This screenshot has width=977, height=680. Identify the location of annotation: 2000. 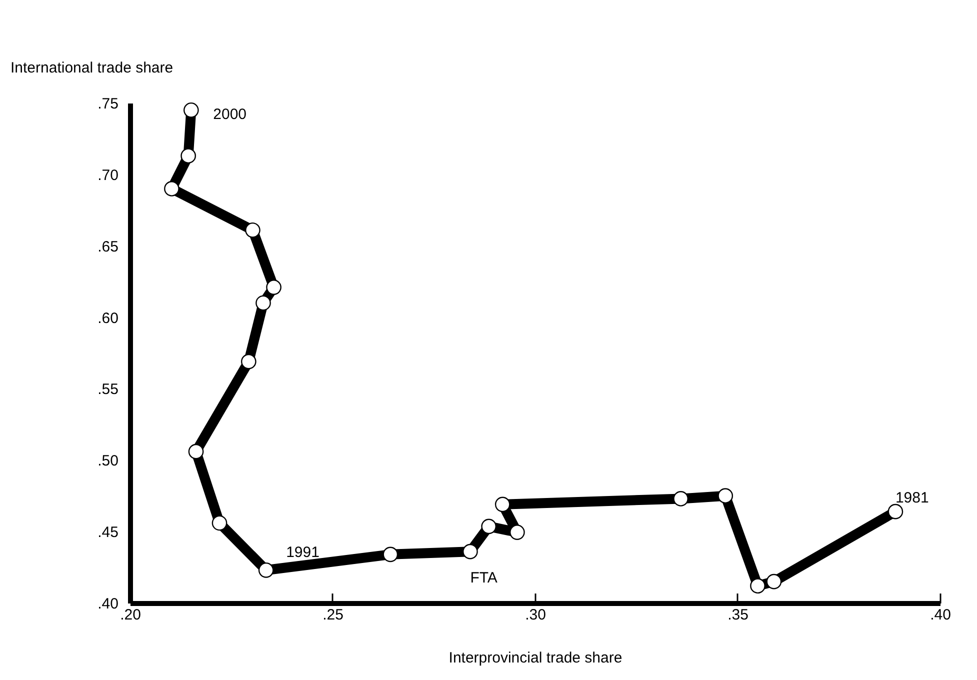
(230, 115).